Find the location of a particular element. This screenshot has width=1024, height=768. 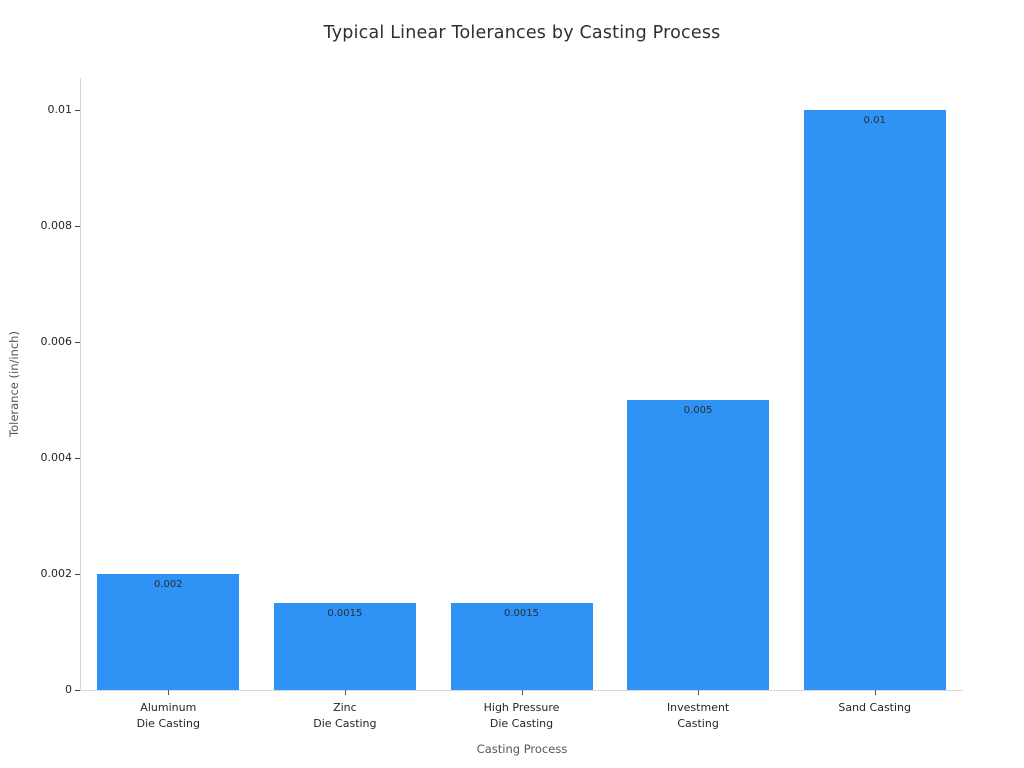

x-tick-label: Aluminum Die Casting is located at coordinates (168, 715).